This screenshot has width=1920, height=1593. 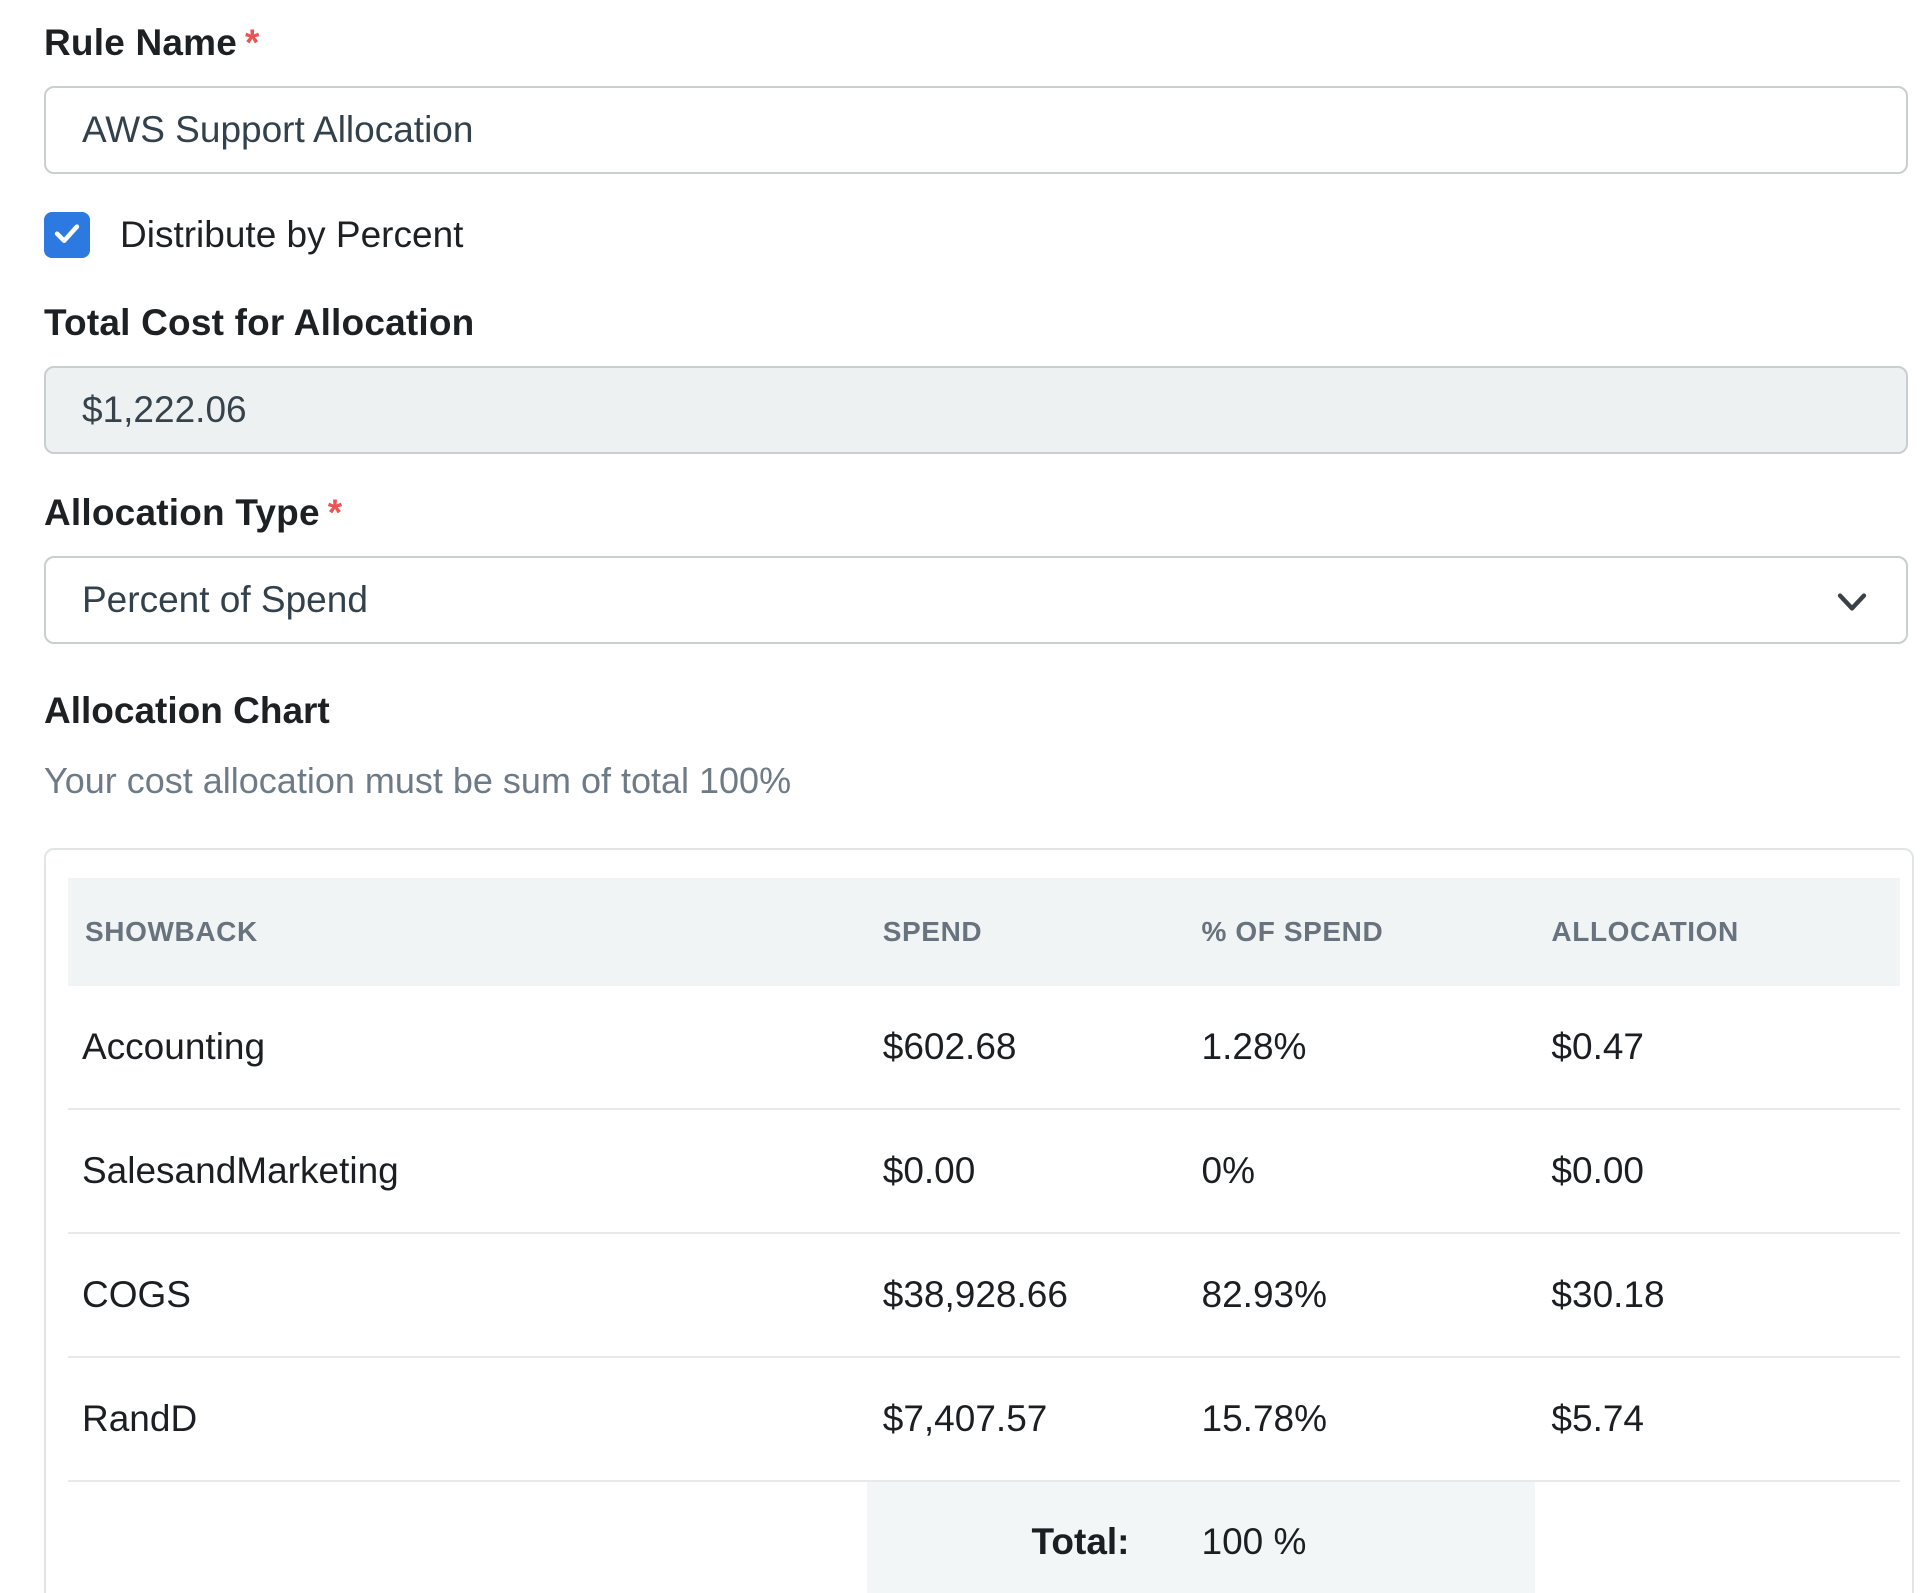 I want to click on allocation-type-label-text: Allocation Type, so click(x=182, y=512).